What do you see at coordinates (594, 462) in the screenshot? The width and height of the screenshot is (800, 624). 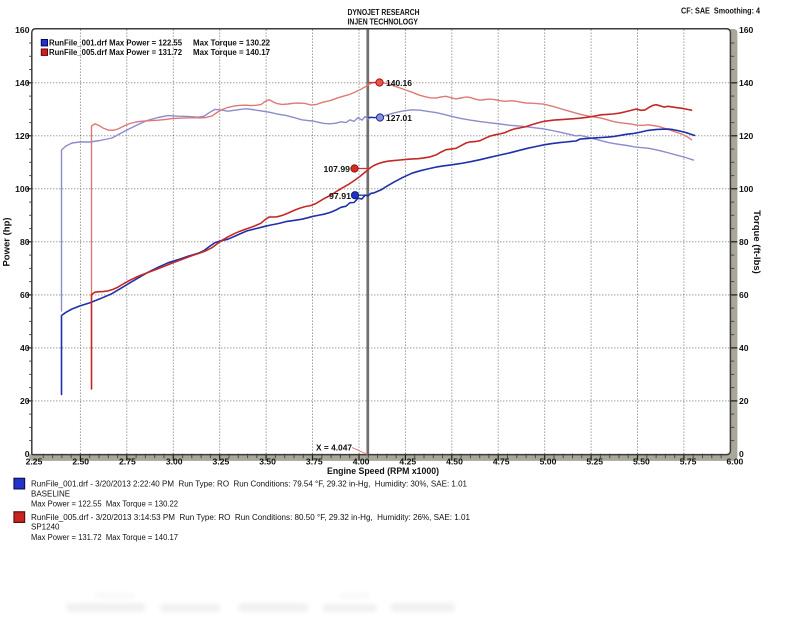 I see `svg-text: 5.25` at bounding box center [594, 462].